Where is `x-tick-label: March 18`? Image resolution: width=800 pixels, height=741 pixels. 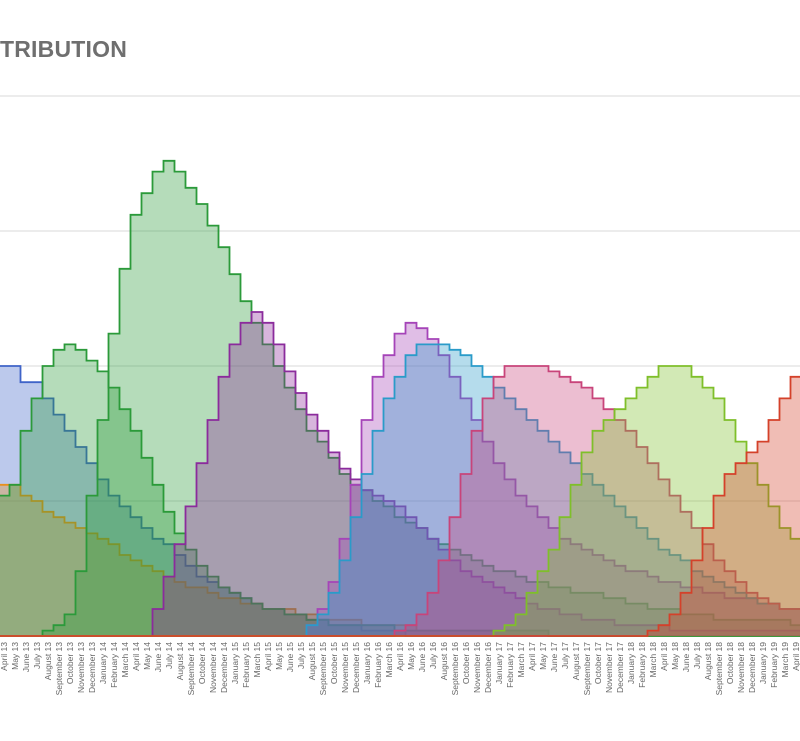 x-tick-label: March 18 is located at coordinates (653, 660).